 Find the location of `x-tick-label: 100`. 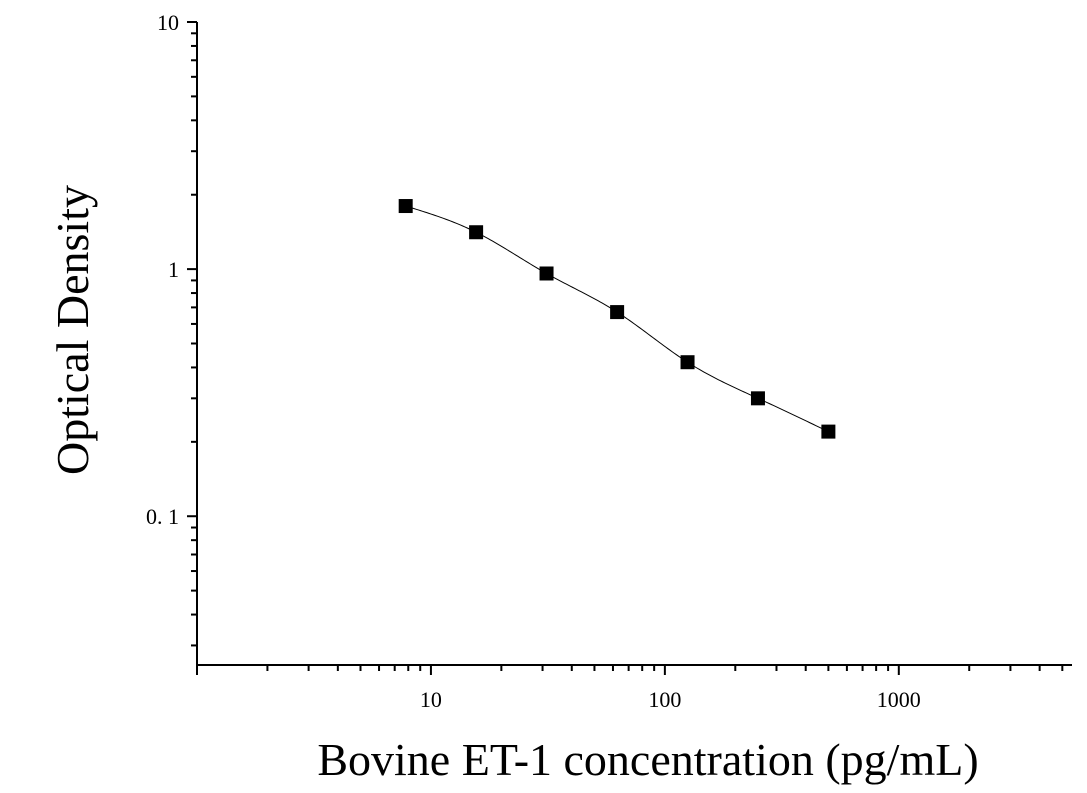

x-tick-label: 100 is located at coordinates (664, 699).